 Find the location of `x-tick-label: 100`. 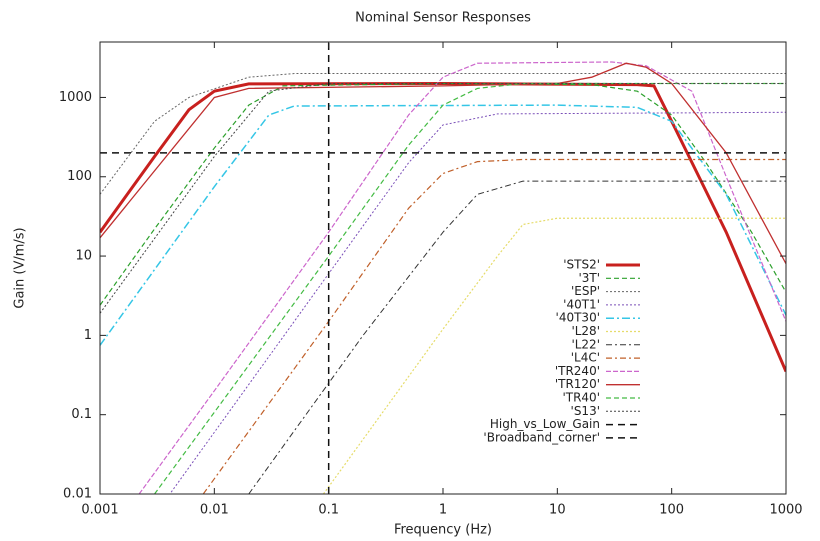

x-tick-label: 100 is located at coordinates (671, 510).